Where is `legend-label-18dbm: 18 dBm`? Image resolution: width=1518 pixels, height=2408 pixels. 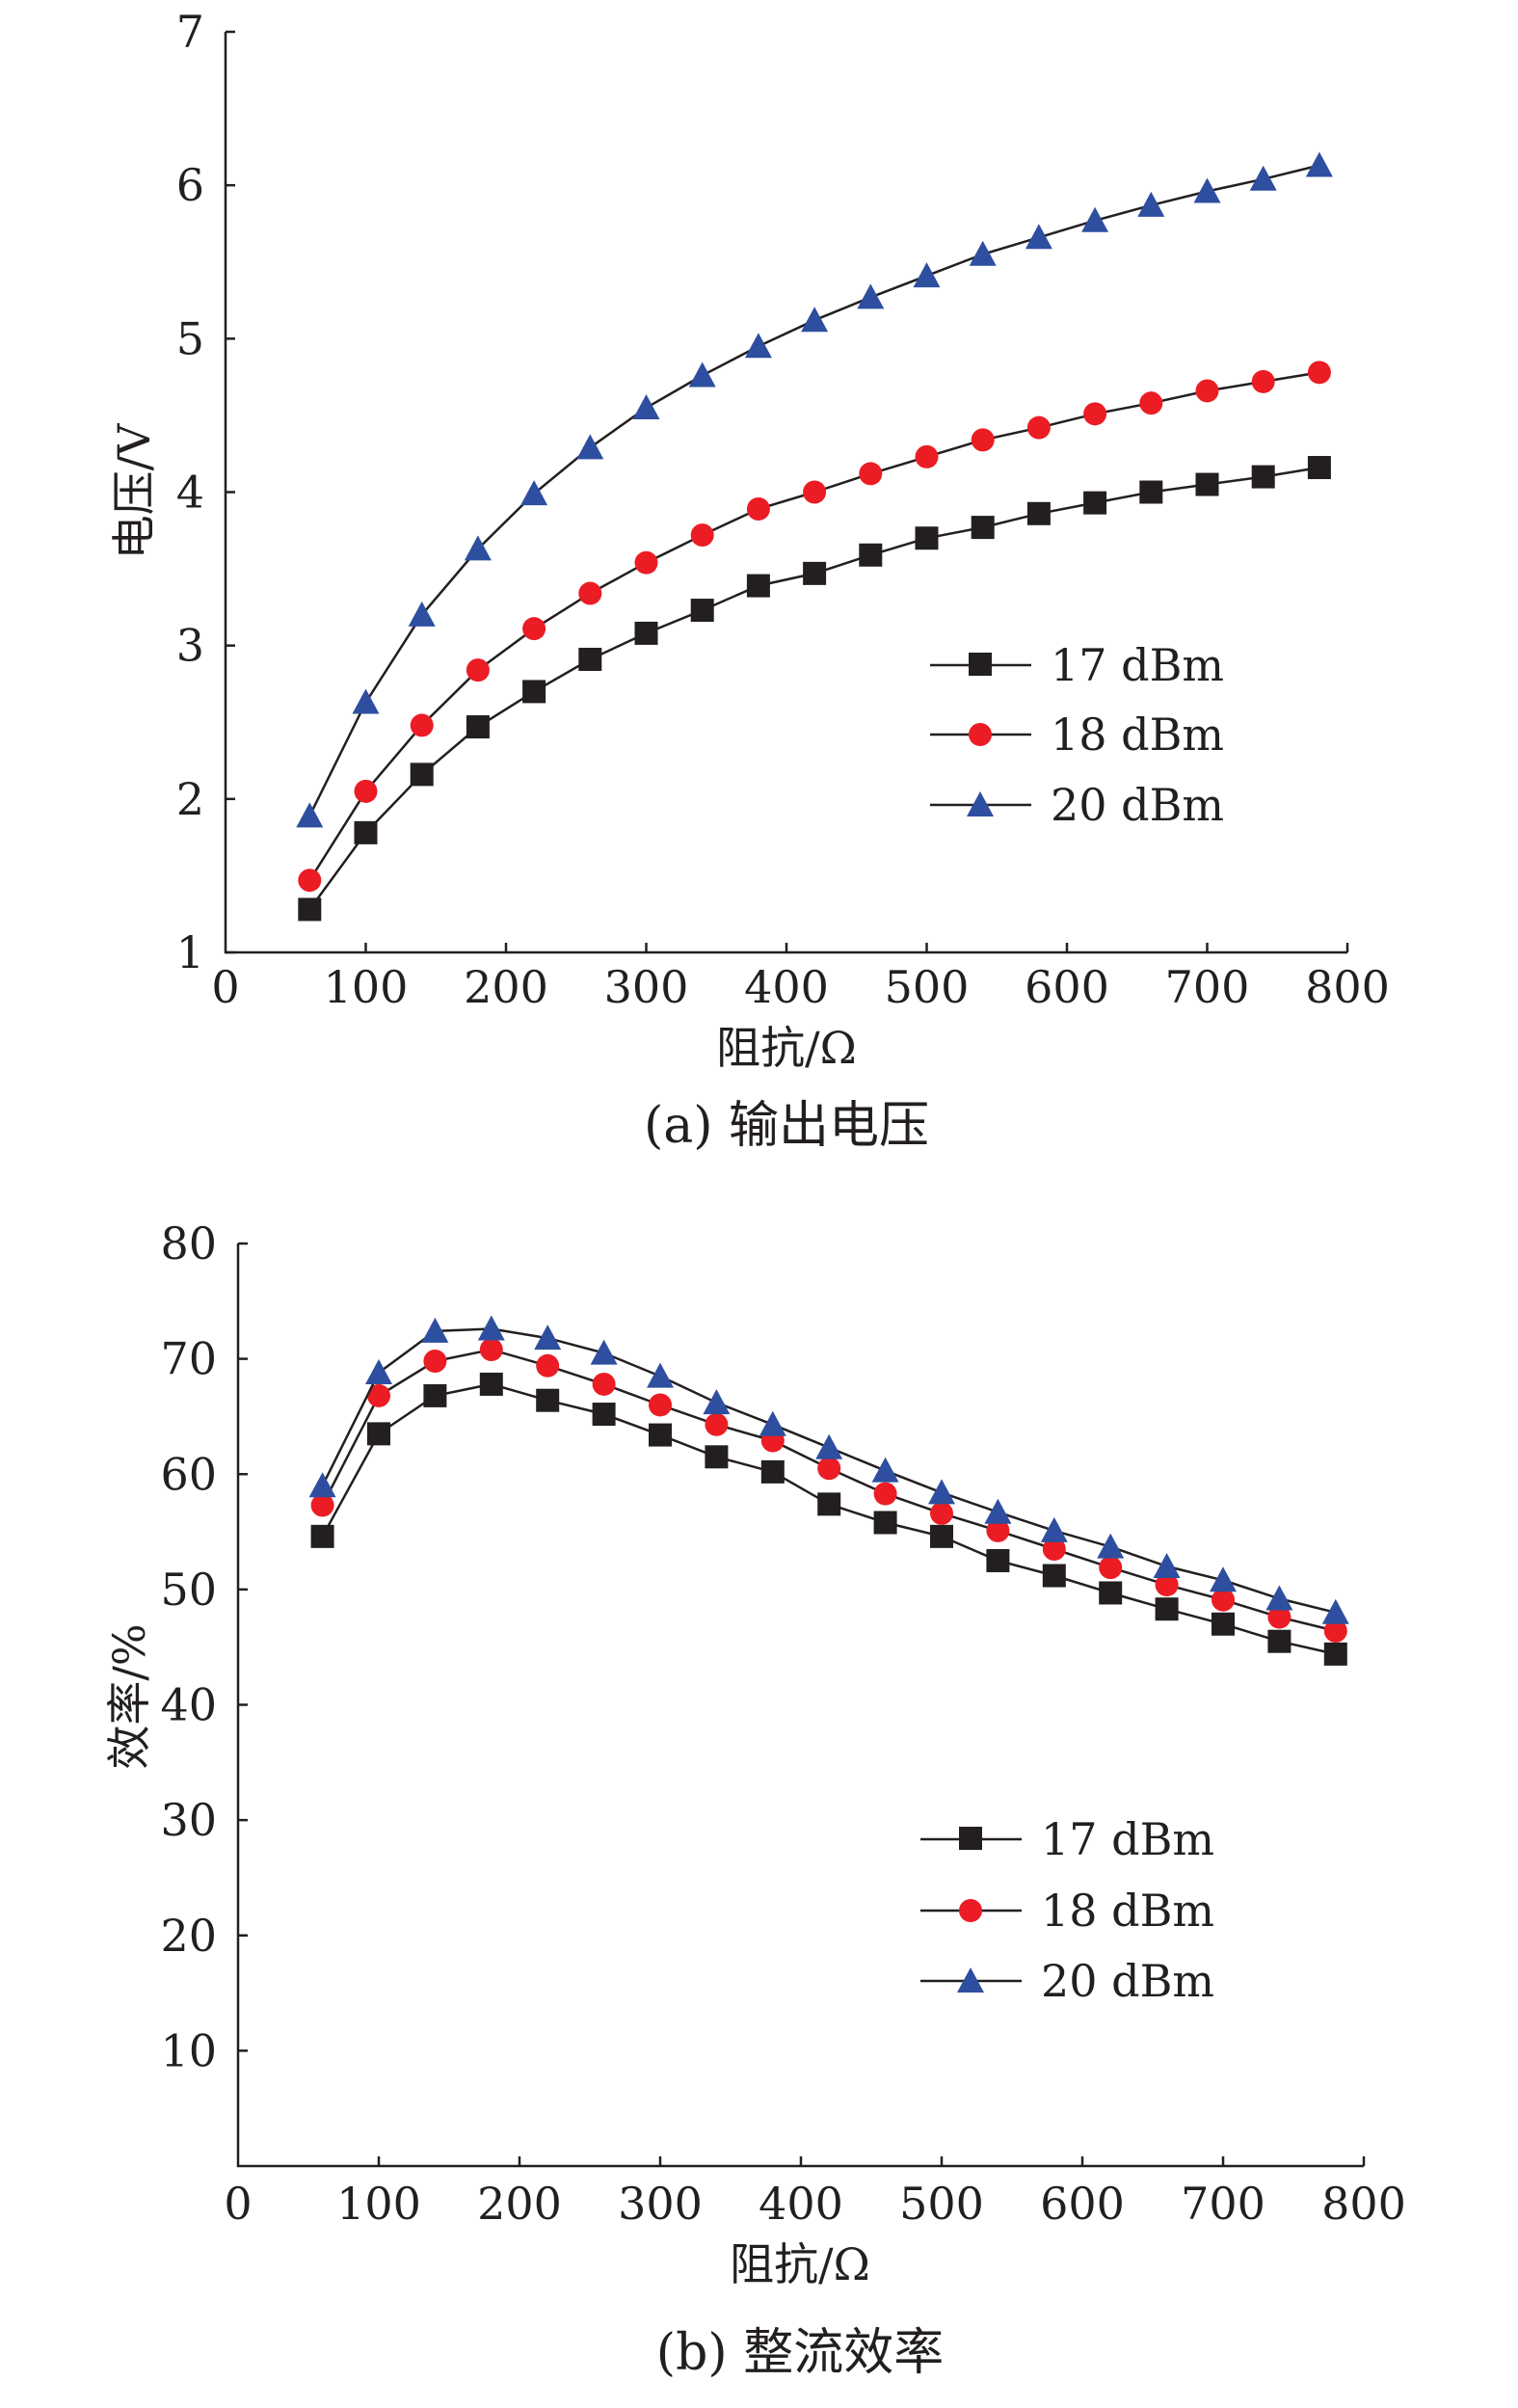
legend-label-18dbm: 18 dBm is located at coordinates (1137, 735).